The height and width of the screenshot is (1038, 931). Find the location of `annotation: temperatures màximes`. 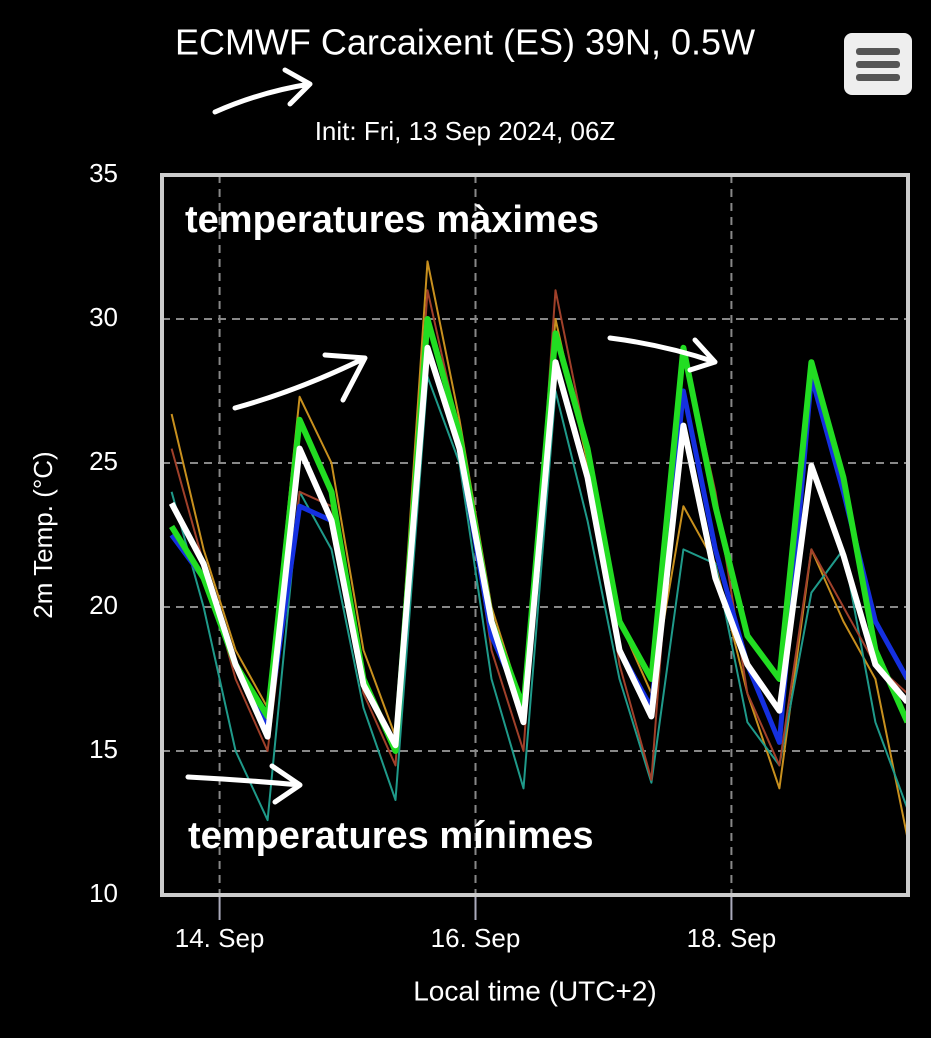

annotation: temperatures màximes is located at coordinates (392, 220).